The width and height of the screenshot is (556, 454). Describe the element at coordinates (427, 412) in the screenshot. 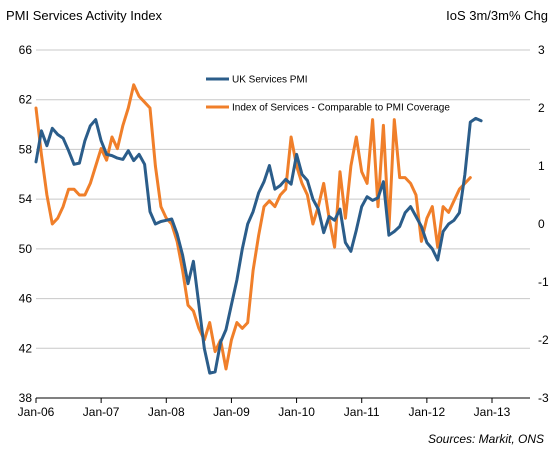

I see `x-tick-label: Jan-12` at that location.